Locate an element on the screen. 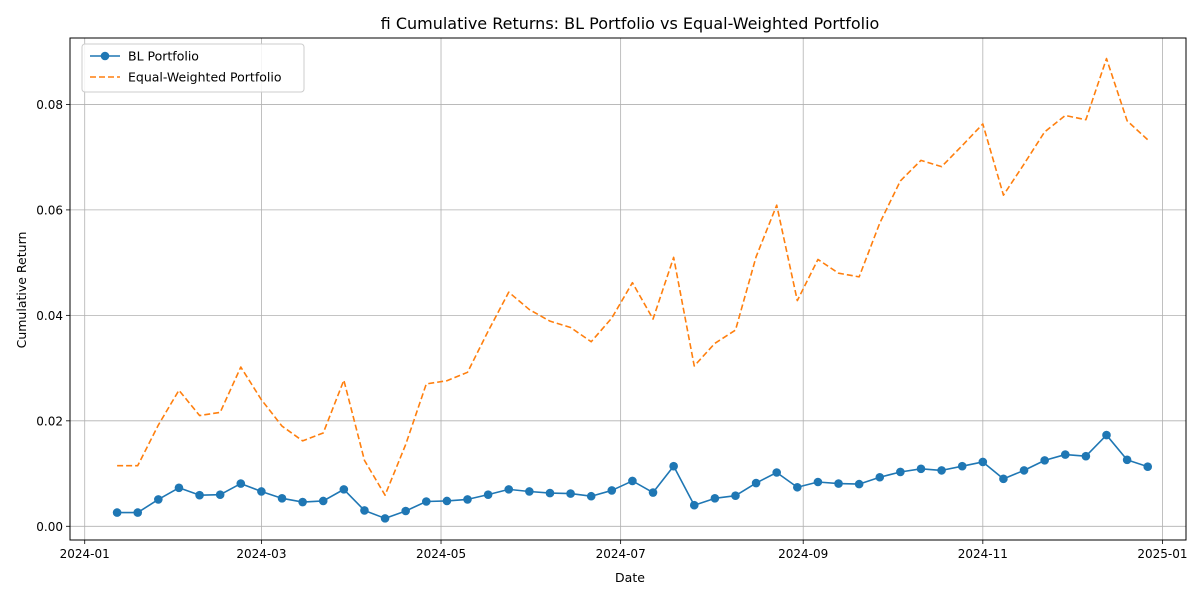 This screenshot has width=1200, height=600. x-tick-label: 2025-01 is located at coordinates (1162, 554).